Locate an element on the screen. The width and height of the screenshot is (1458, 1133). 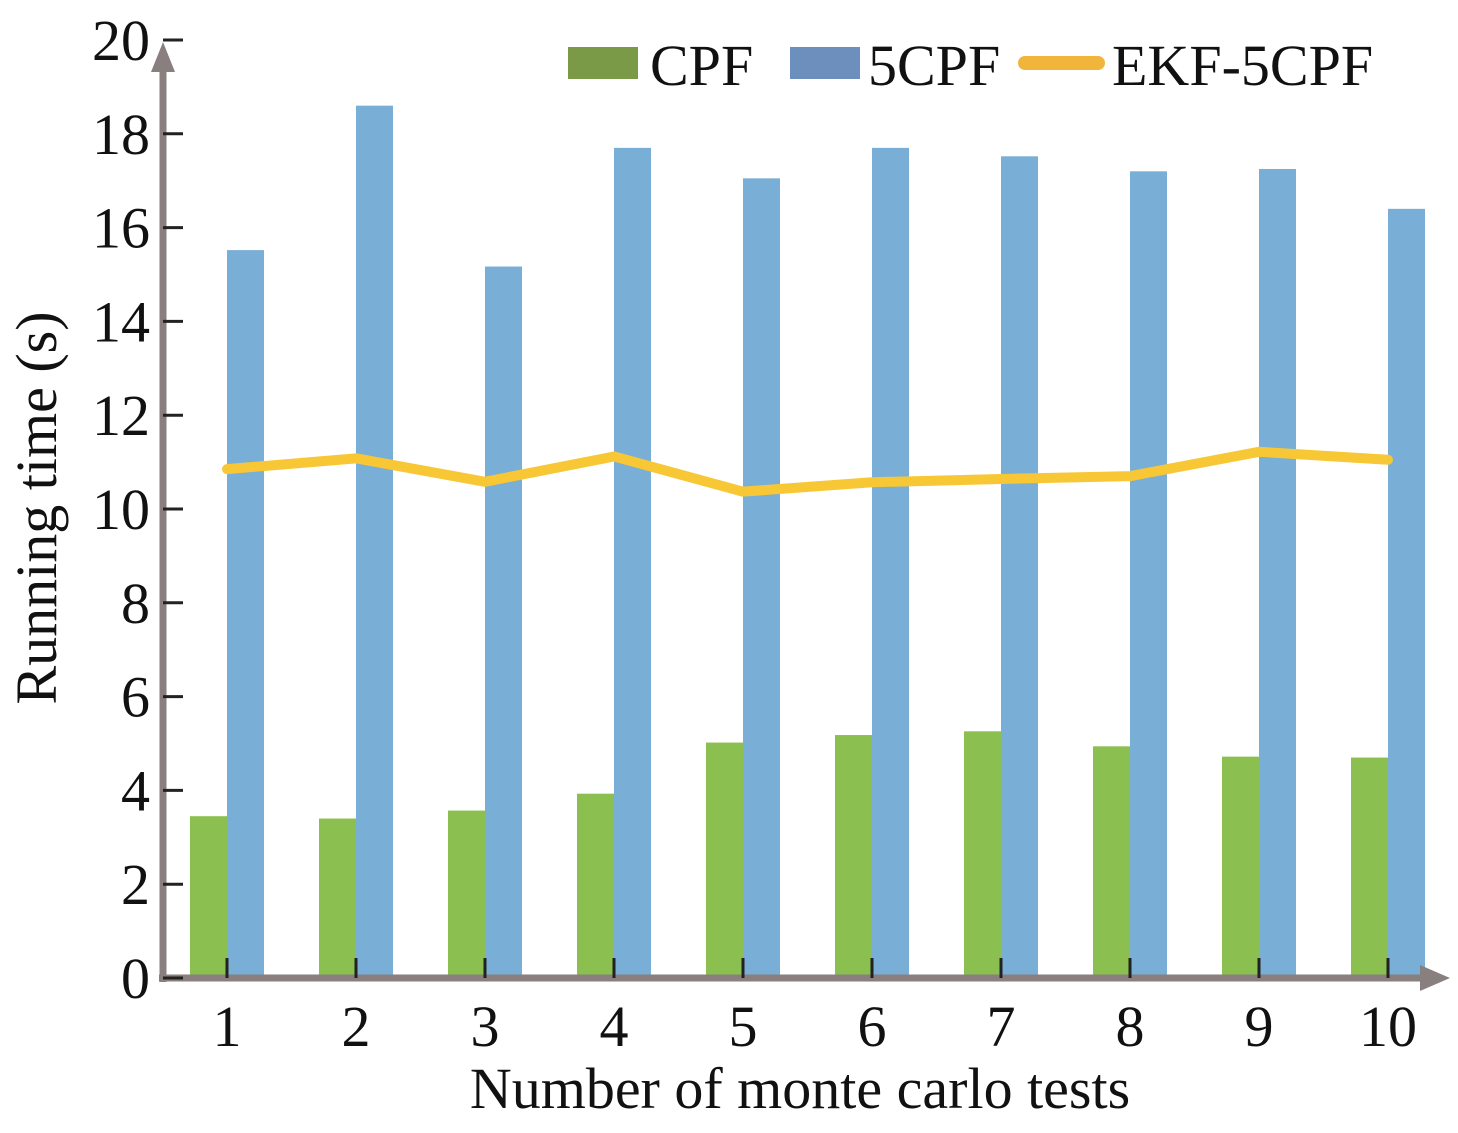
line-ekf-5cpf is located at coordinates (807, 471).